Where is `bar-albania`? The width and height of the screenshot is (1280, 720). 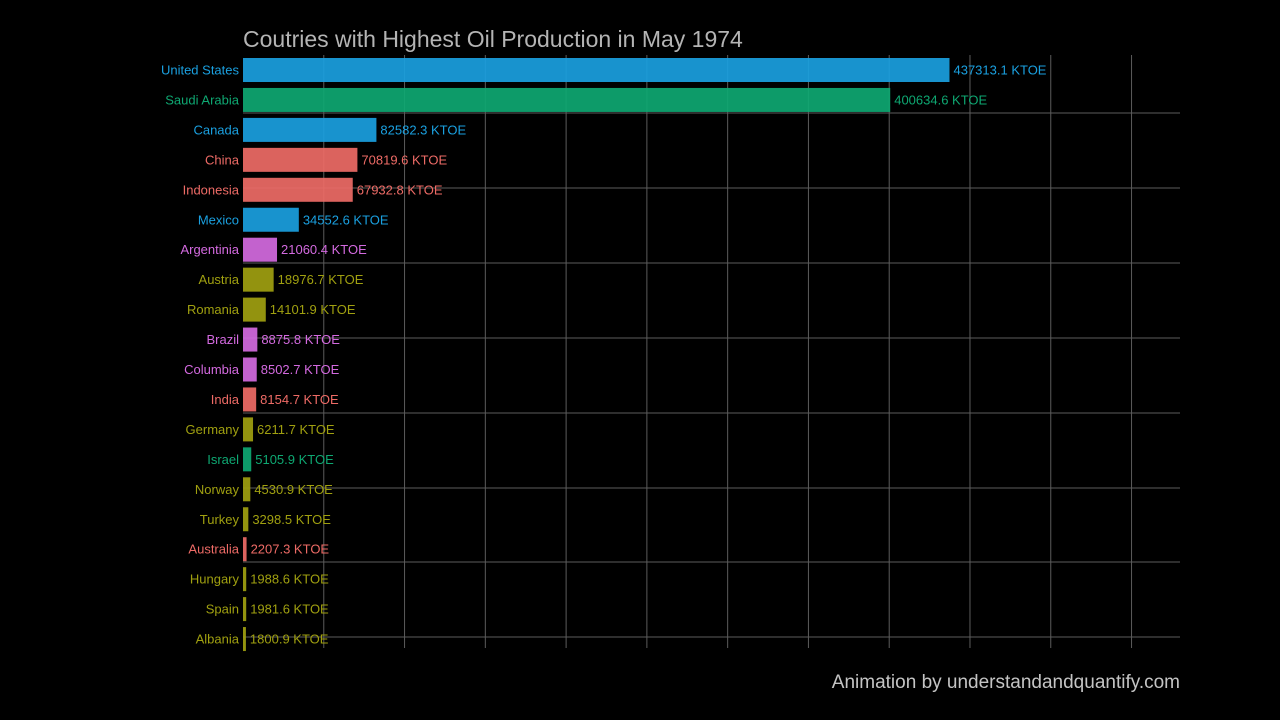
bar-albania is located at coordinates (244, 639).